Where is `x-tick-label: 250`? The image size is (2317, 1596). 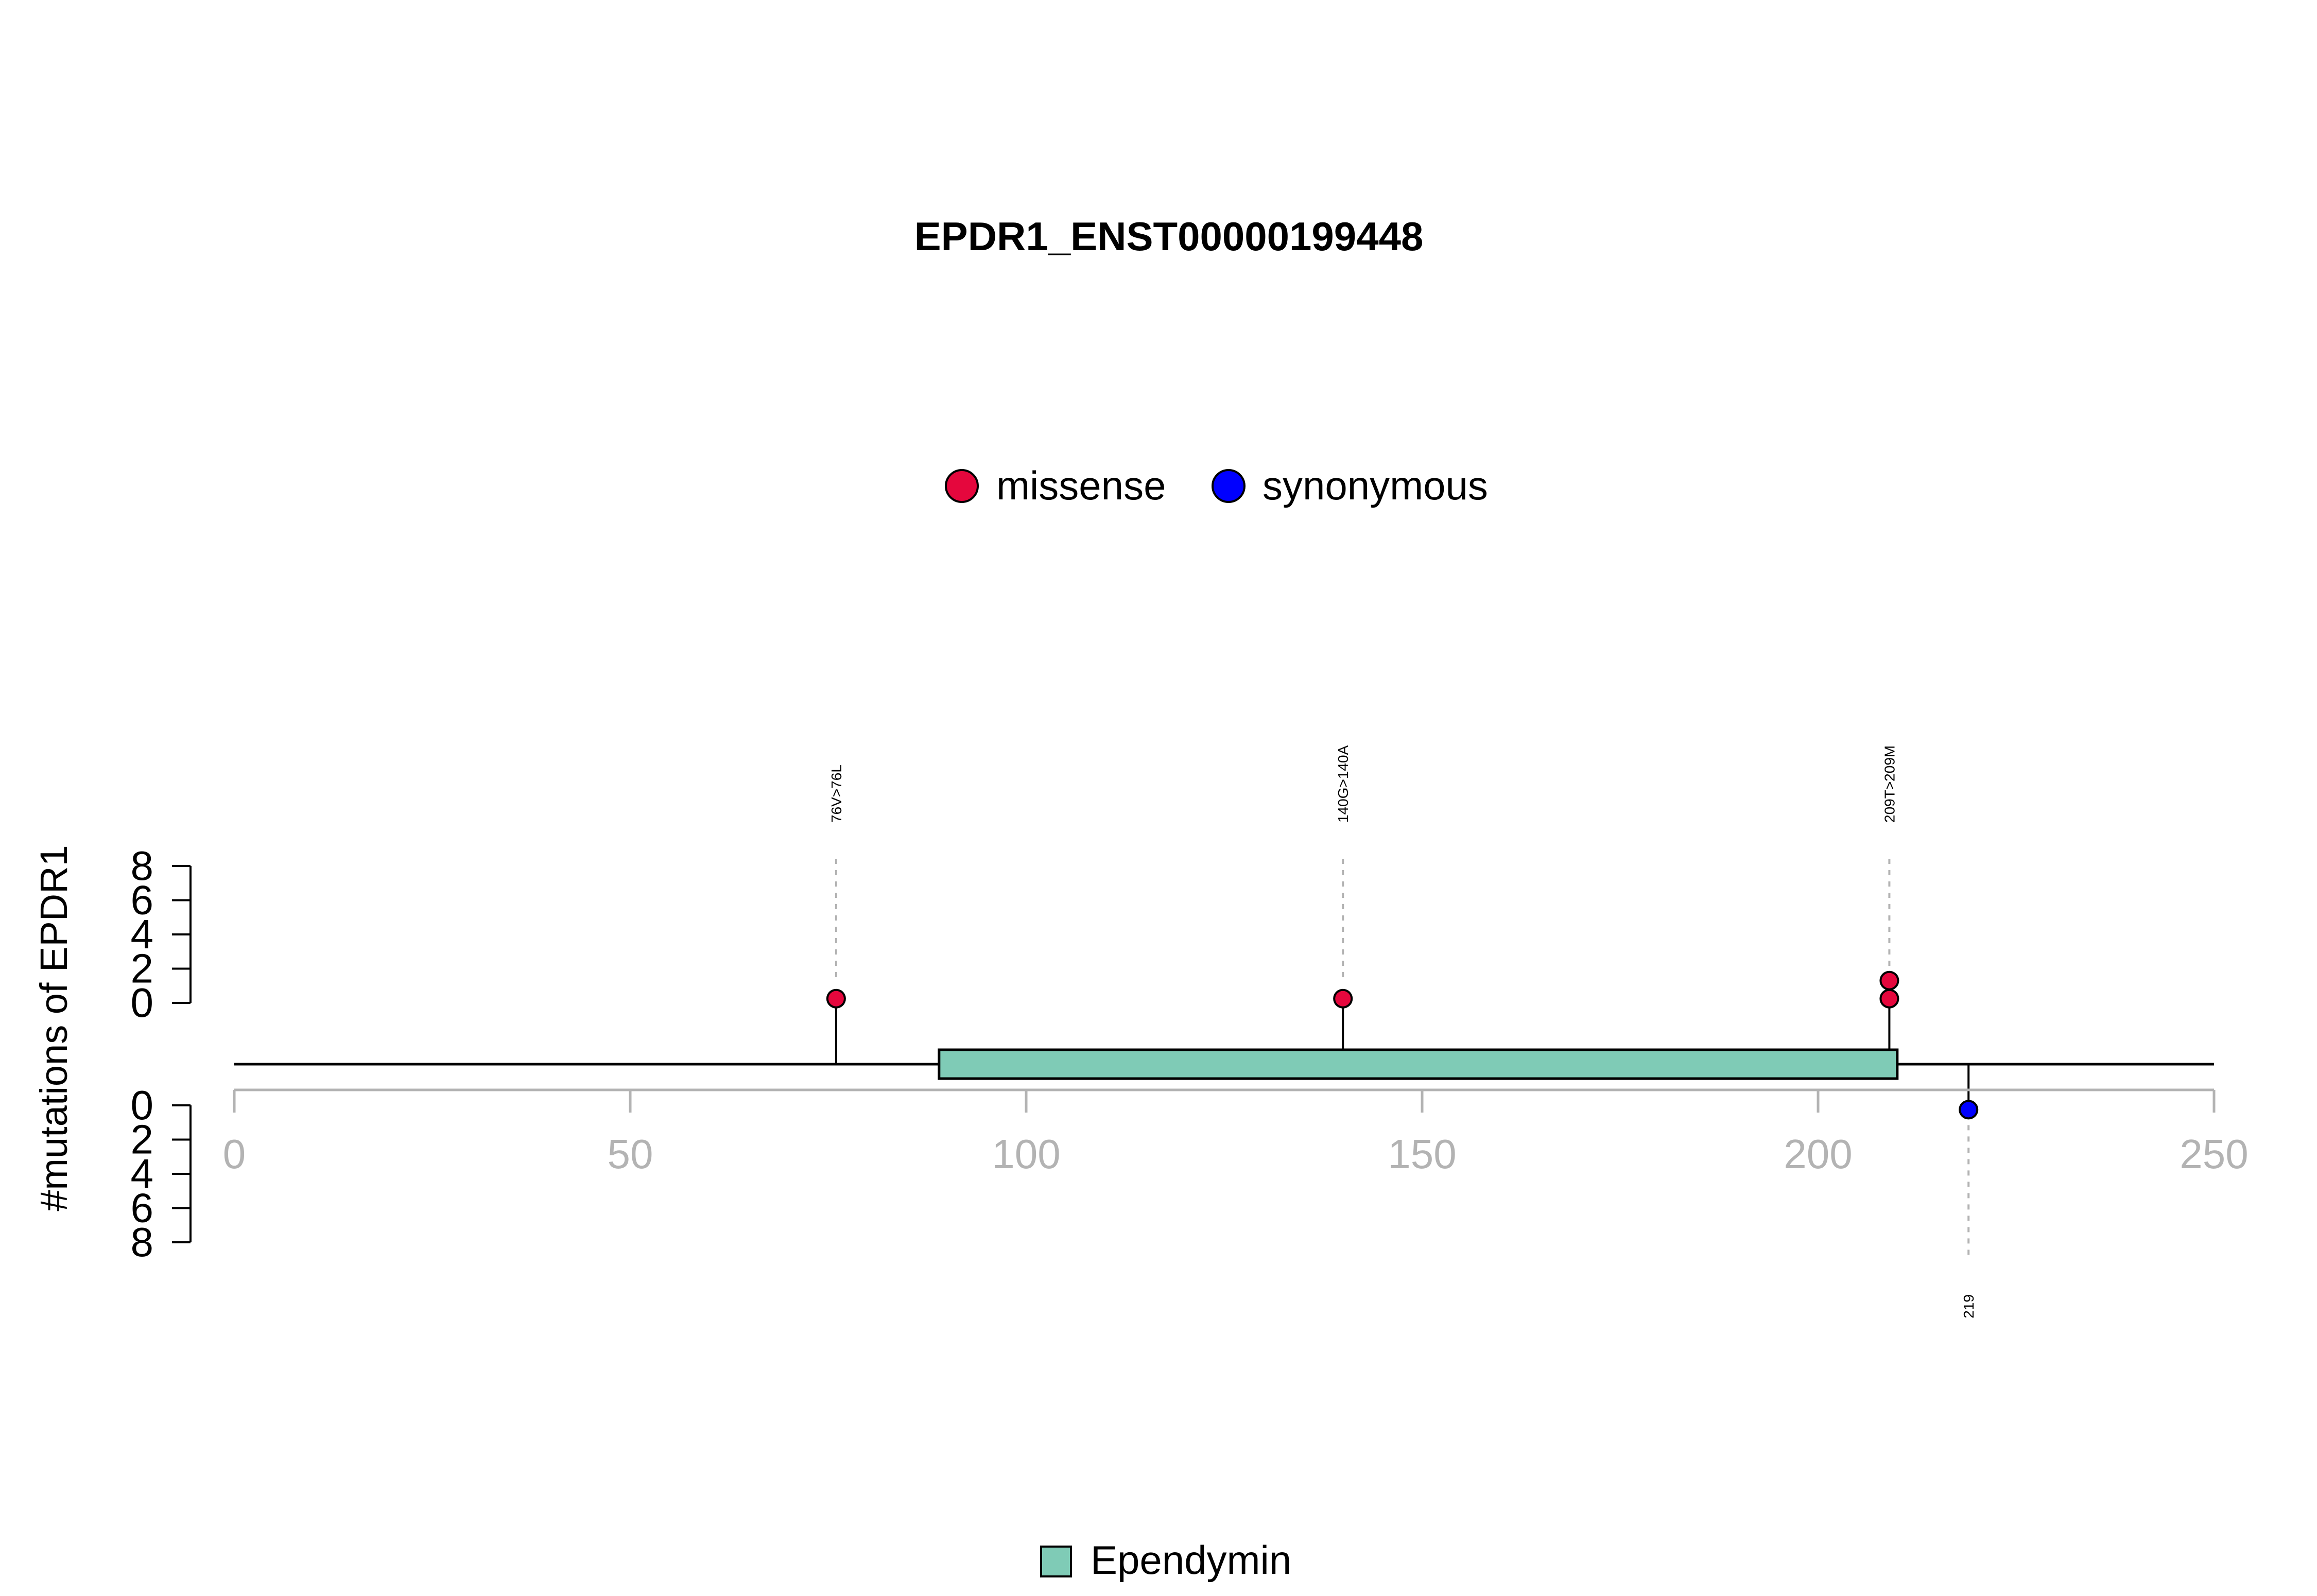
x-tick-label: 250 is located at coordinates (2214, 1154).